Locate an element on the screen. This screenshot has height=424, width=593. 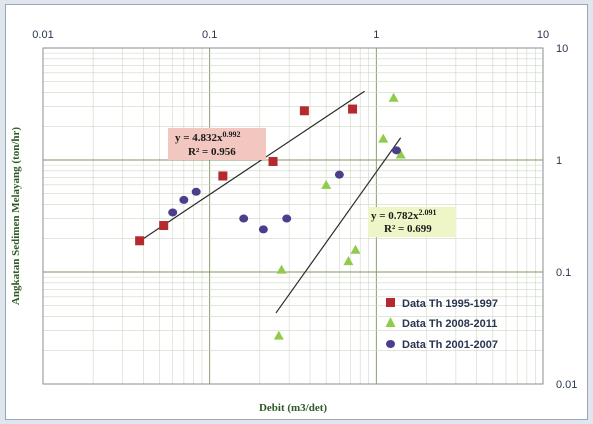
trend-equation-2: y = 0.782x2.091 R² = 0.699 is located at coordinates (412, 222).